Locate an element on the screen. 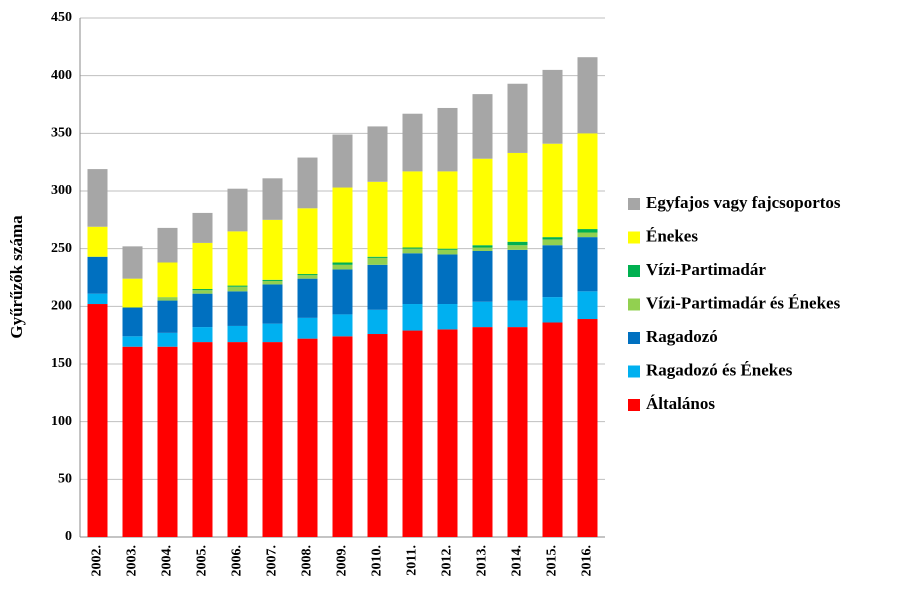  legend-label: Ragadozó is located at coordinates (682, 336).